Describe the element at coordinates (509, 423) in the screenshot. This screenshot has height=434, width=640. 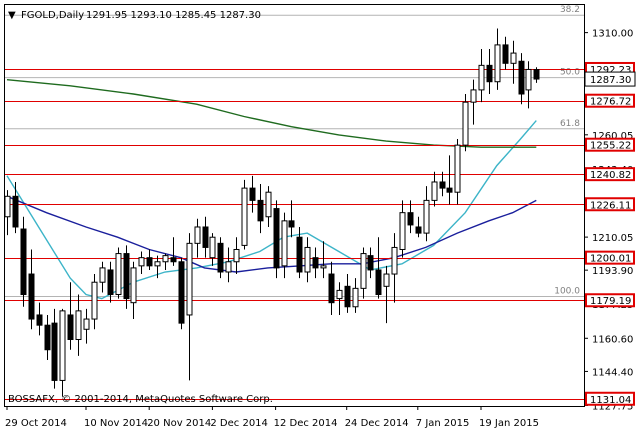
I see `x-tick-label-7: 19 Jan 2015` at that location.